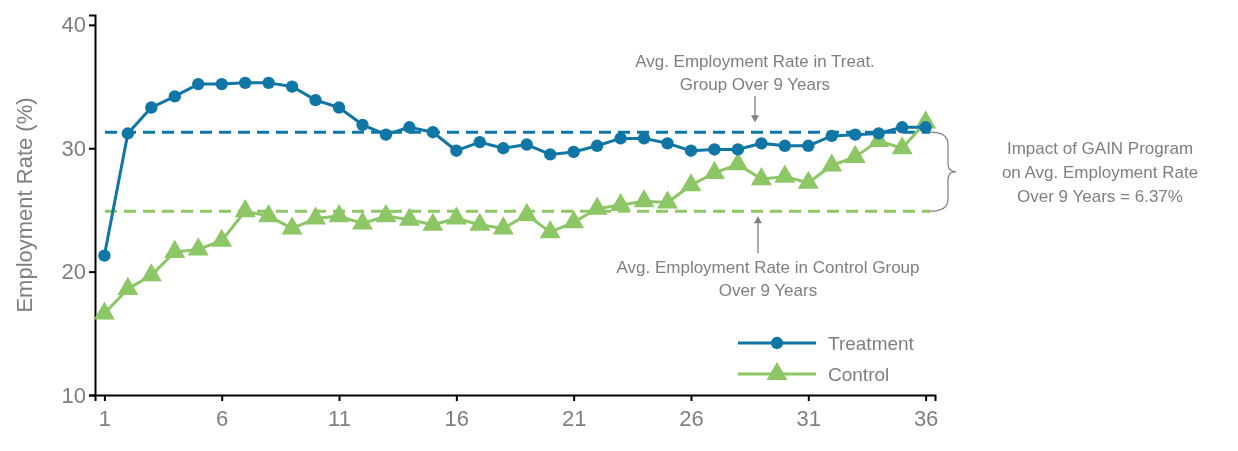 The width and height of the screenshot is (1238, 451). Describe the element at coordinates (222, 418) in the screenshot. I see `x-tick-label: 6` at that location.